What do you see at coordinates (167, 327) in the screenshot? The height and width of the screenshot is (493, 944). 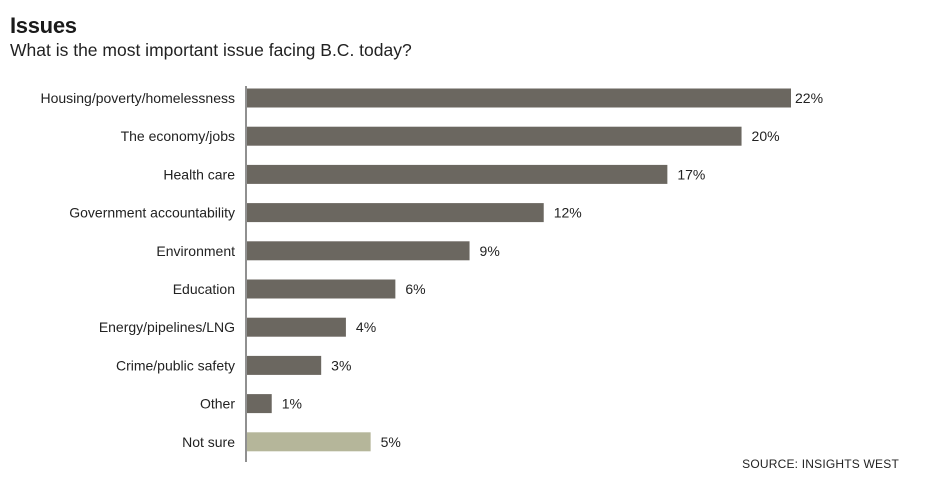 I see `category-label: Energy/pipelines/LNG` at bounding box center [167, 327].